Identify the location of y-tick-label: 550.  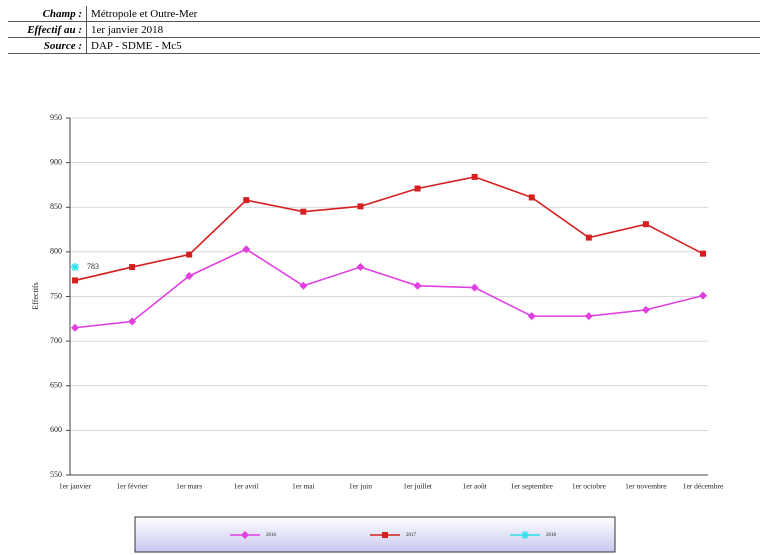
(56, 474).